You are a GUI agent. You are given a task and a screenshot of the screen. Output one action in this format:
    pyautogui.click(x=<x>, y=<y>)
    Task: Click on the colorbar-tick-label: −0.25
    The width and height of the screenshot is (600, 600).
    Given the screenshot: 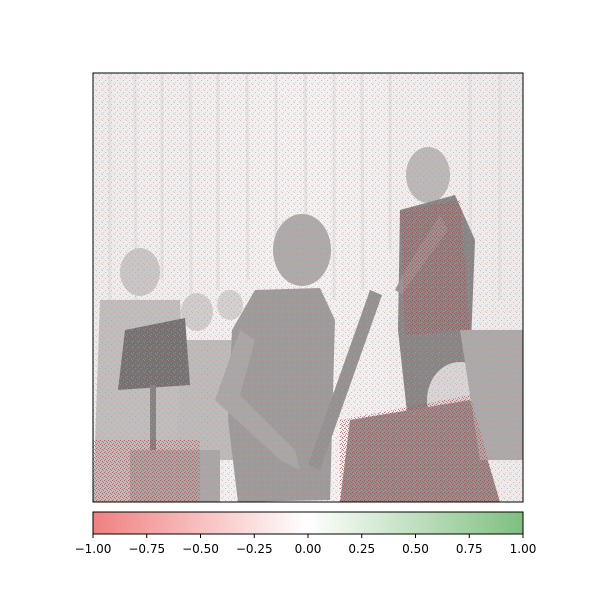 What is the action you would take?
    pyautogui.click(x=254, y=549)
    